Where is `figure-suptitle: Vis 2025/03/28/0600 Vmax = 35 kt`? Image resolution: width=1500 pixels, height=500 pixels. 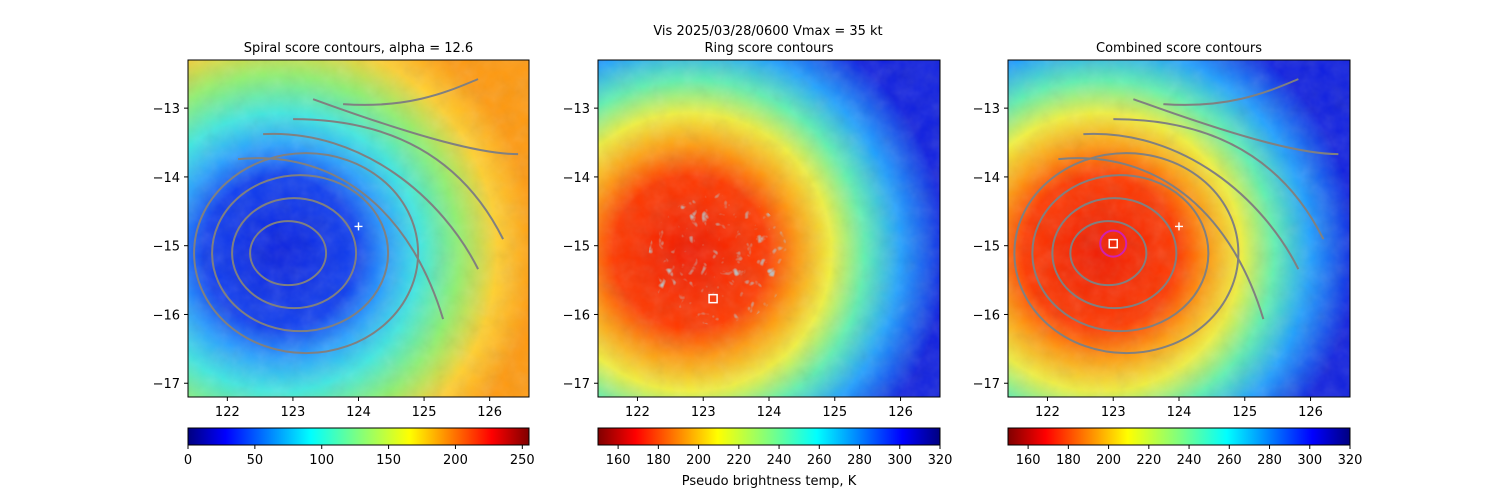
figure-suptitle: Vis 2025/03/28/0600 Vmax = 35 kt is located at coordinates (767, 31).